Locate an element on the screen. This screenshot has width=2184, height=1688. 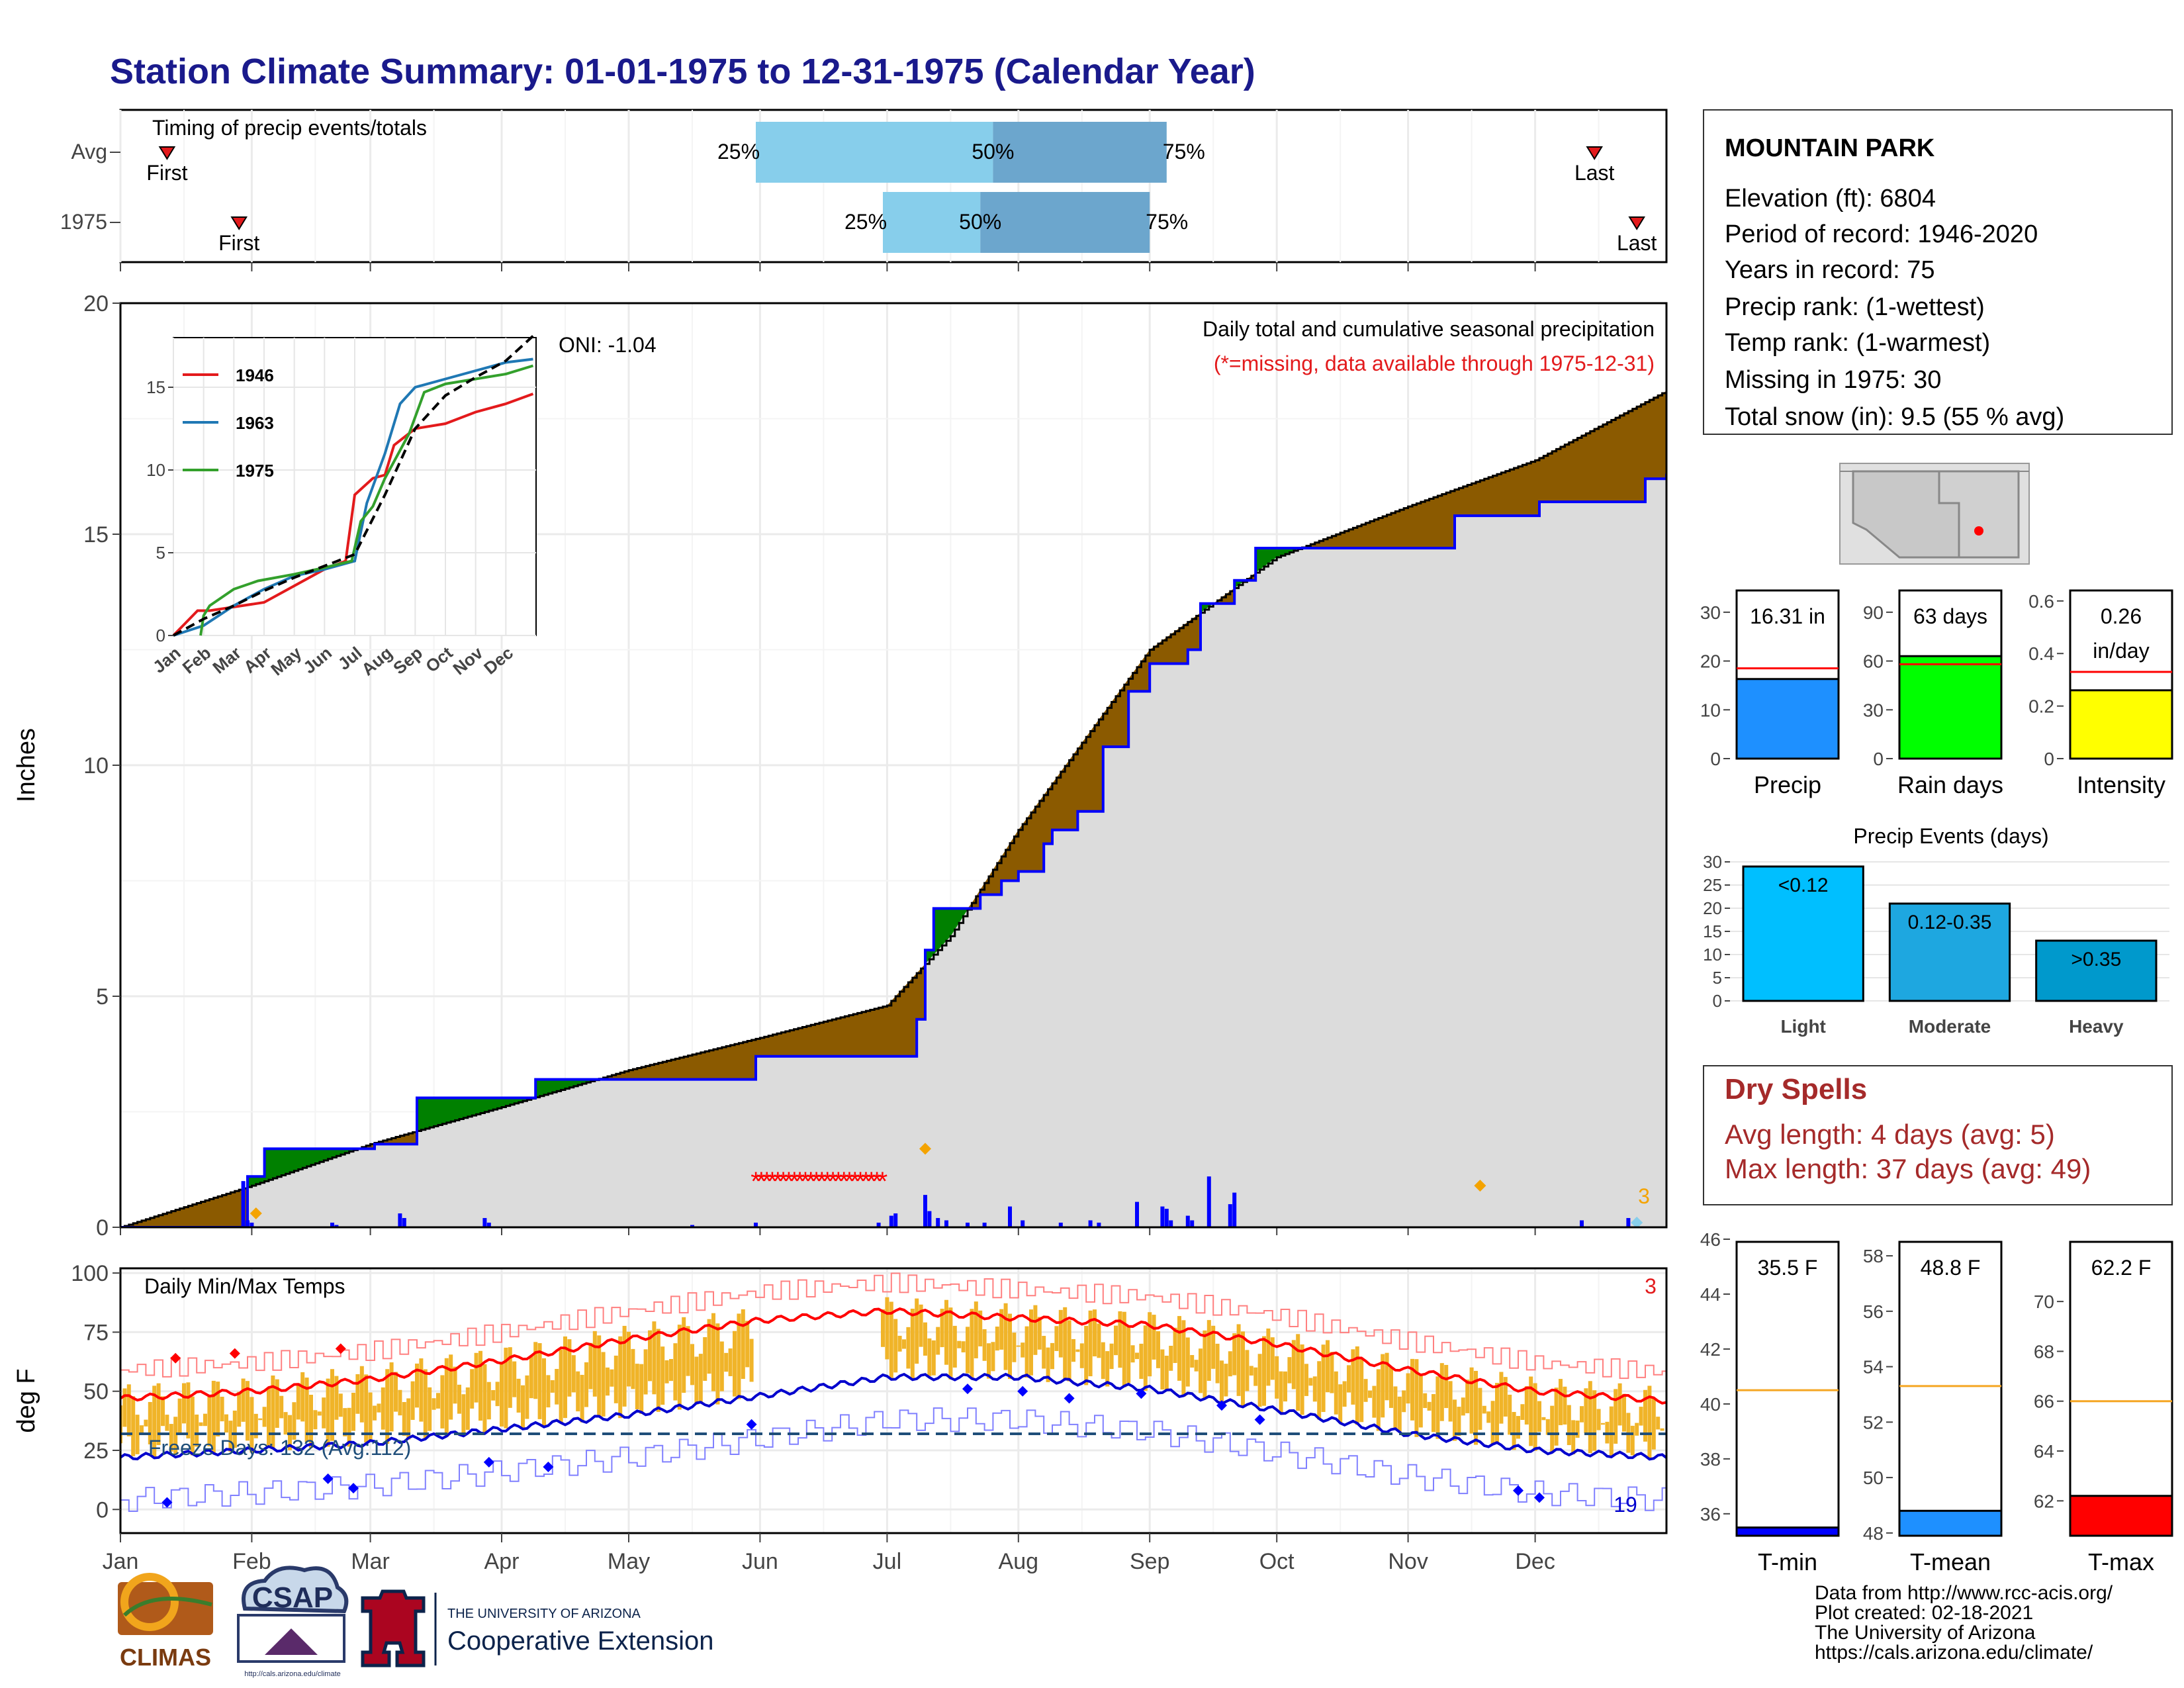
freeze-days-label: Freeze Days: 132 (Avg:112) is located at coordinates (279, 1448).